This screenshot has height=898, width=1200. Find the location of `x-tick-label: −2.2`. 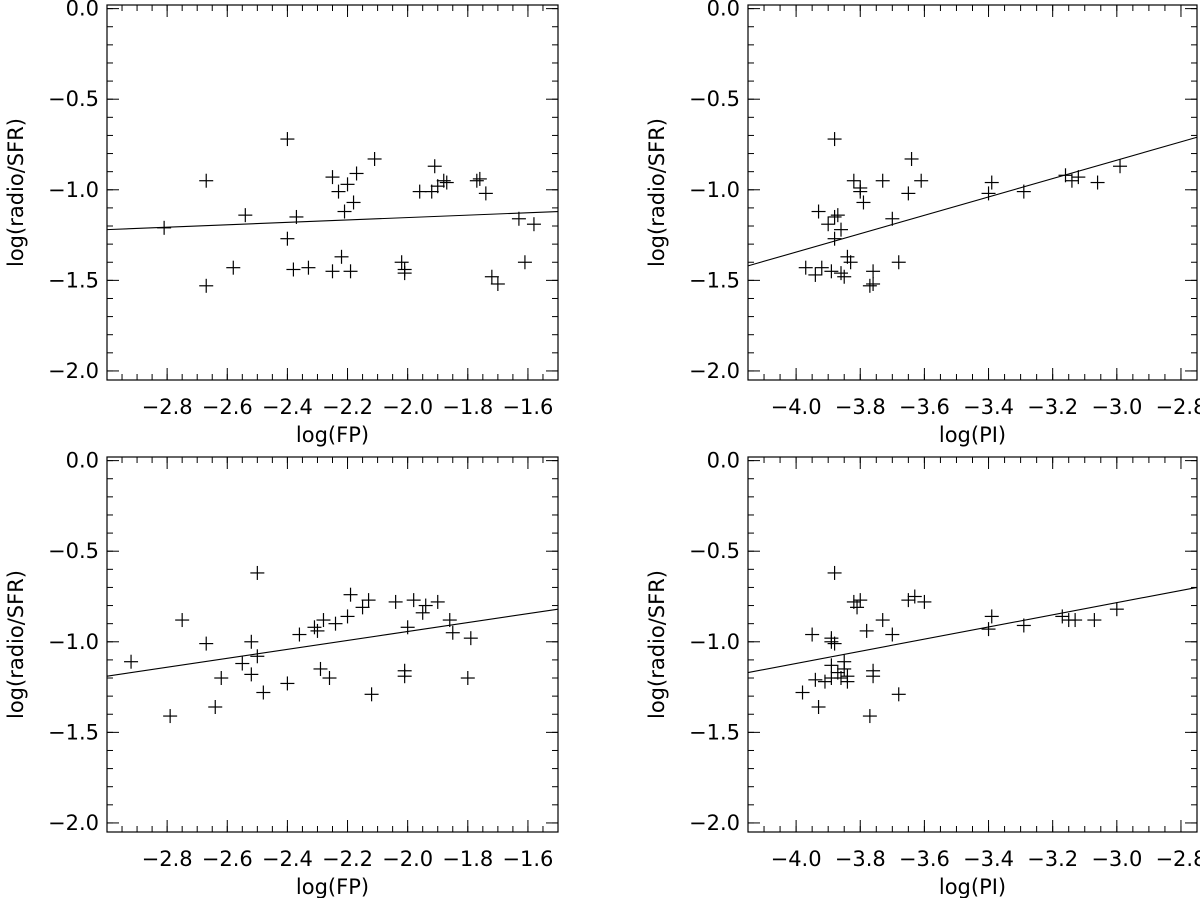

x-tick-label: −2.2 is located at coordinates (347, 407).